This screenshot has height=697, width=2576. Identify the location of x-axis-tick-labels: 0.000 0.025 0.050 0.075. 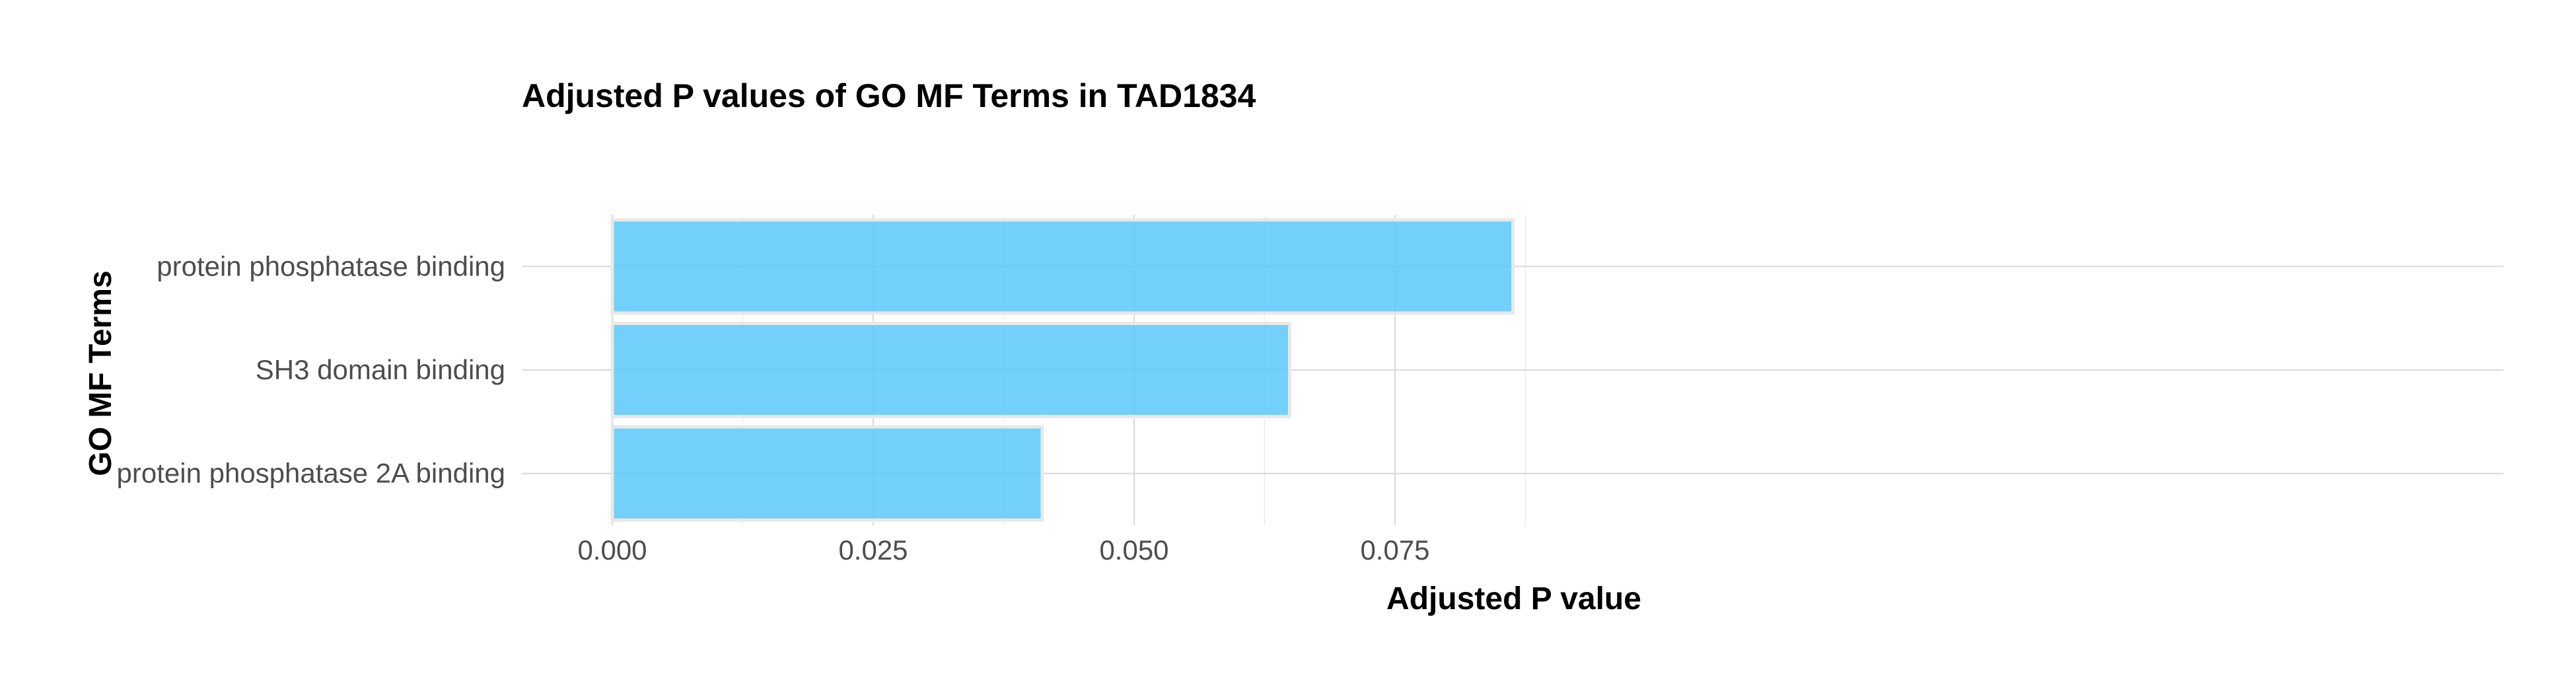
(1003, 550).